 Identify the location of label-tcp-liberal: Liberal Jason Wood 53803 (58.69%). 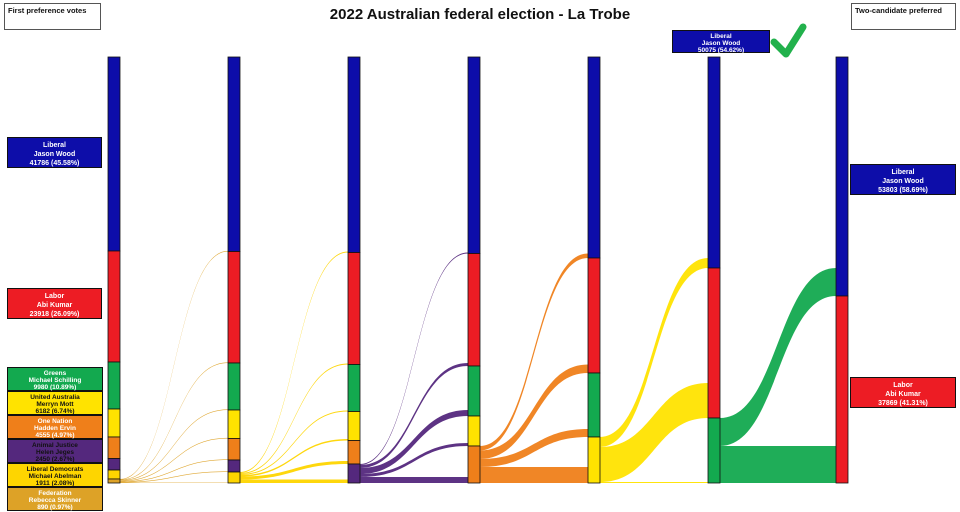
(903, 179).